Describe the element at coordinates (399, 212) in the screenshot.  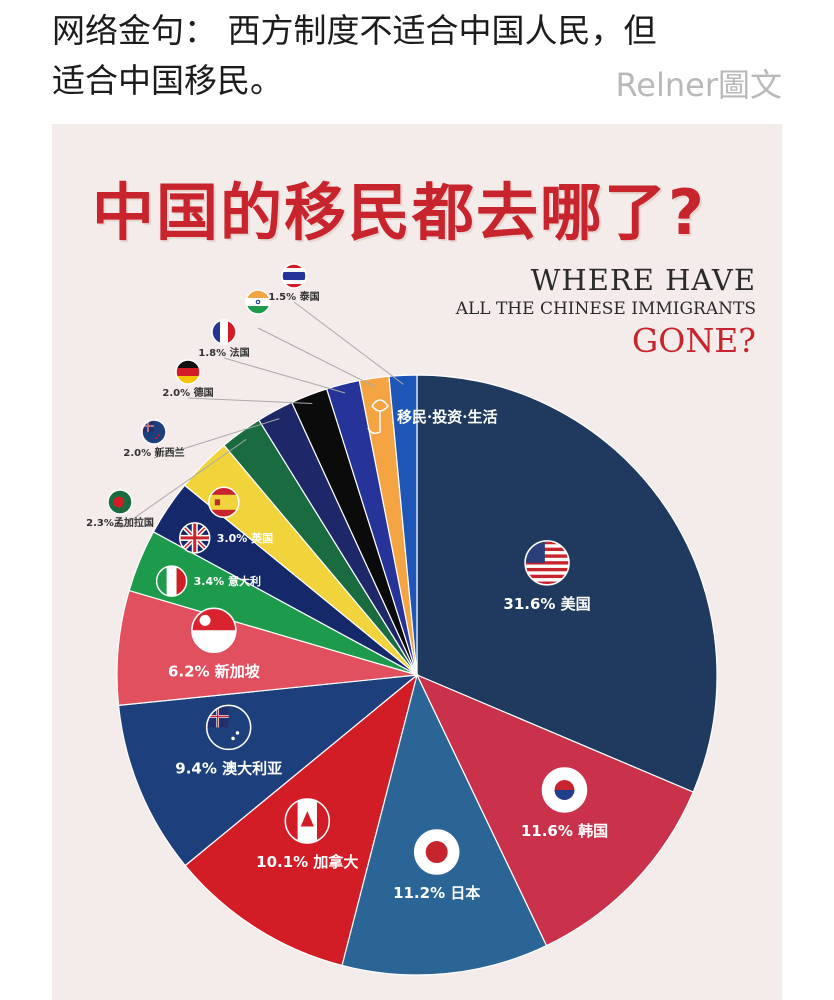
I see `chart-title: 中国的移民都去哪了?` at that location.